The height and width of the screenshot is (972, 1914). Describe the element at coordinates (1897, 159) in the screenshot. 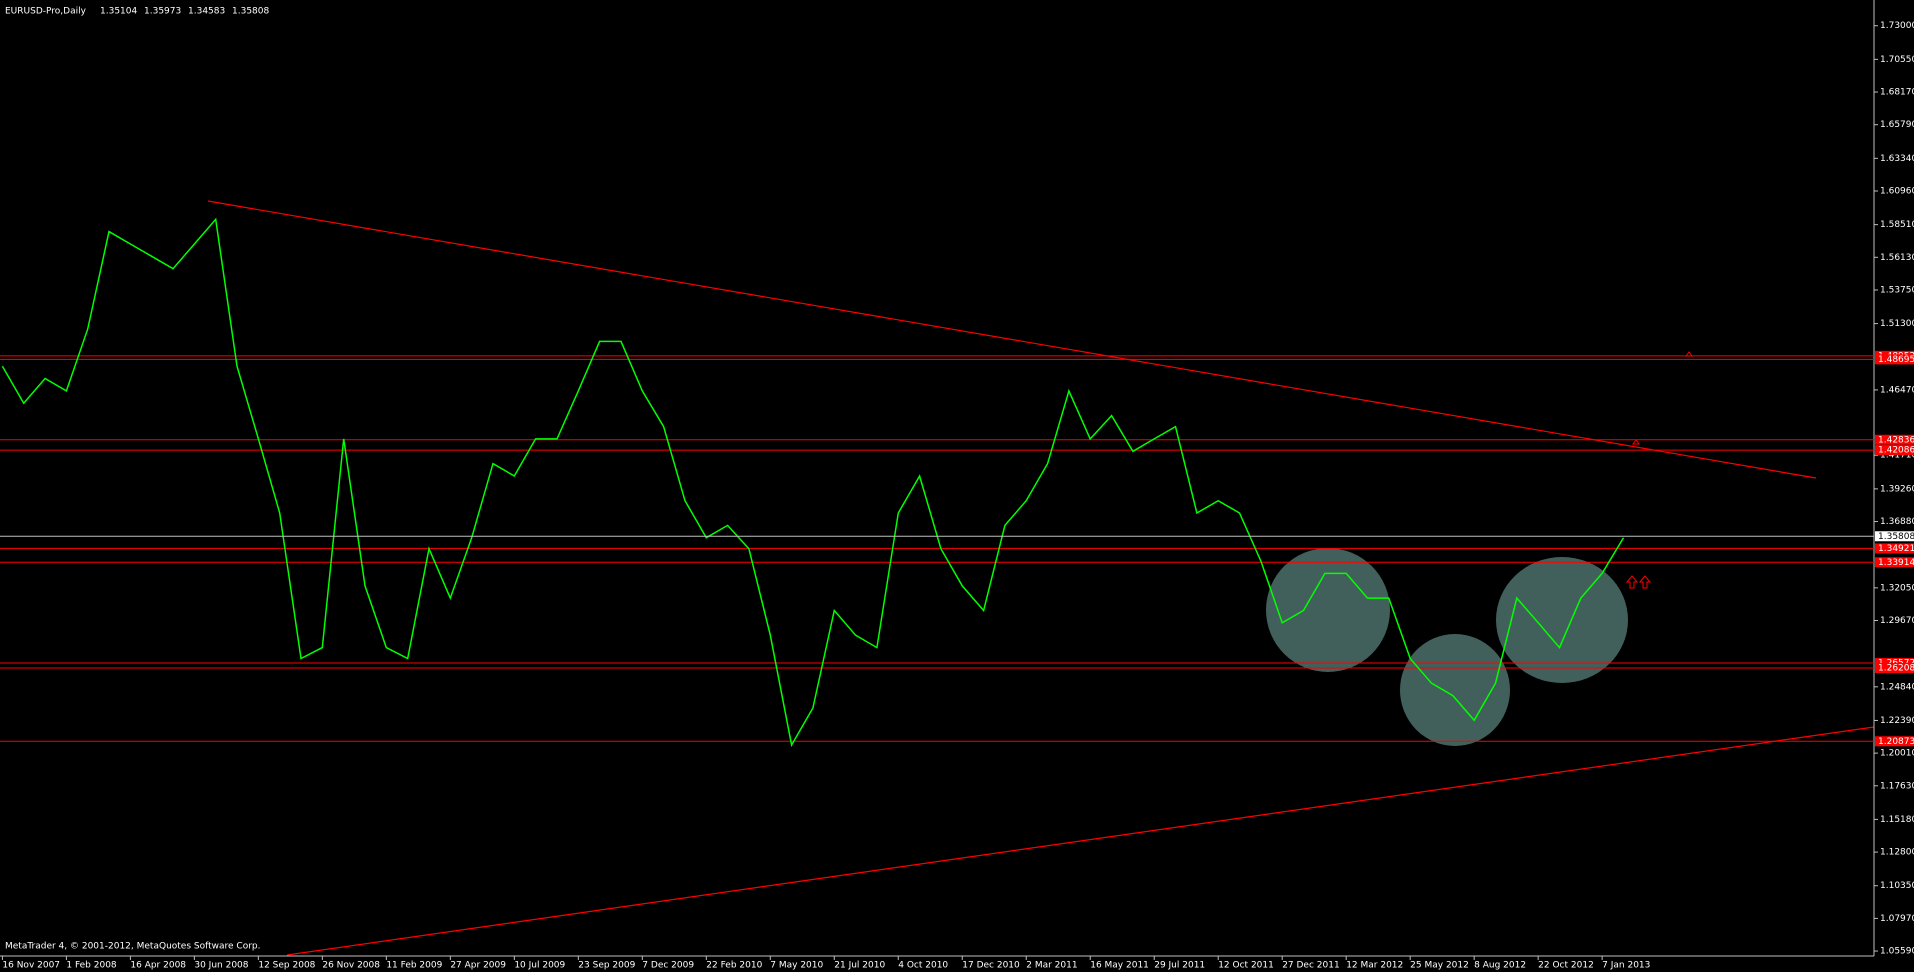

I see `y-tick-label: 1.63340` at that location.